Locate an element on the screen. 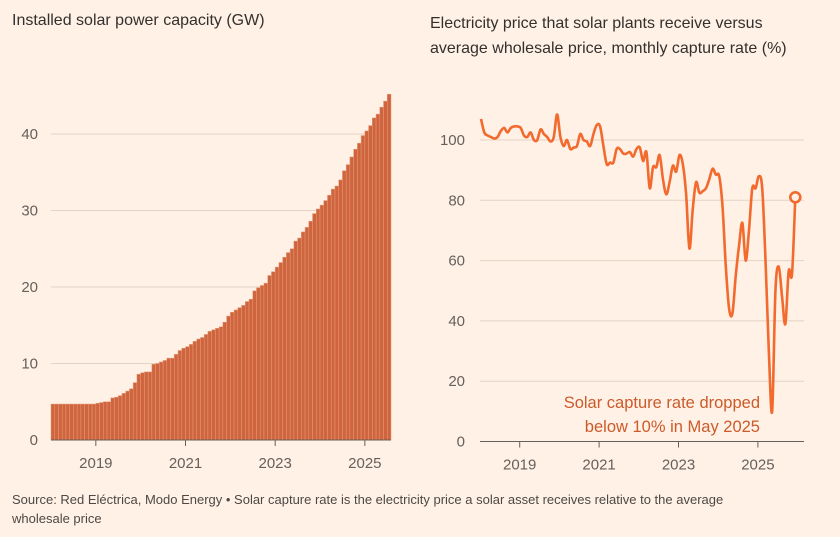  y-tick-label: 30 is located at coordinates (29, 211).